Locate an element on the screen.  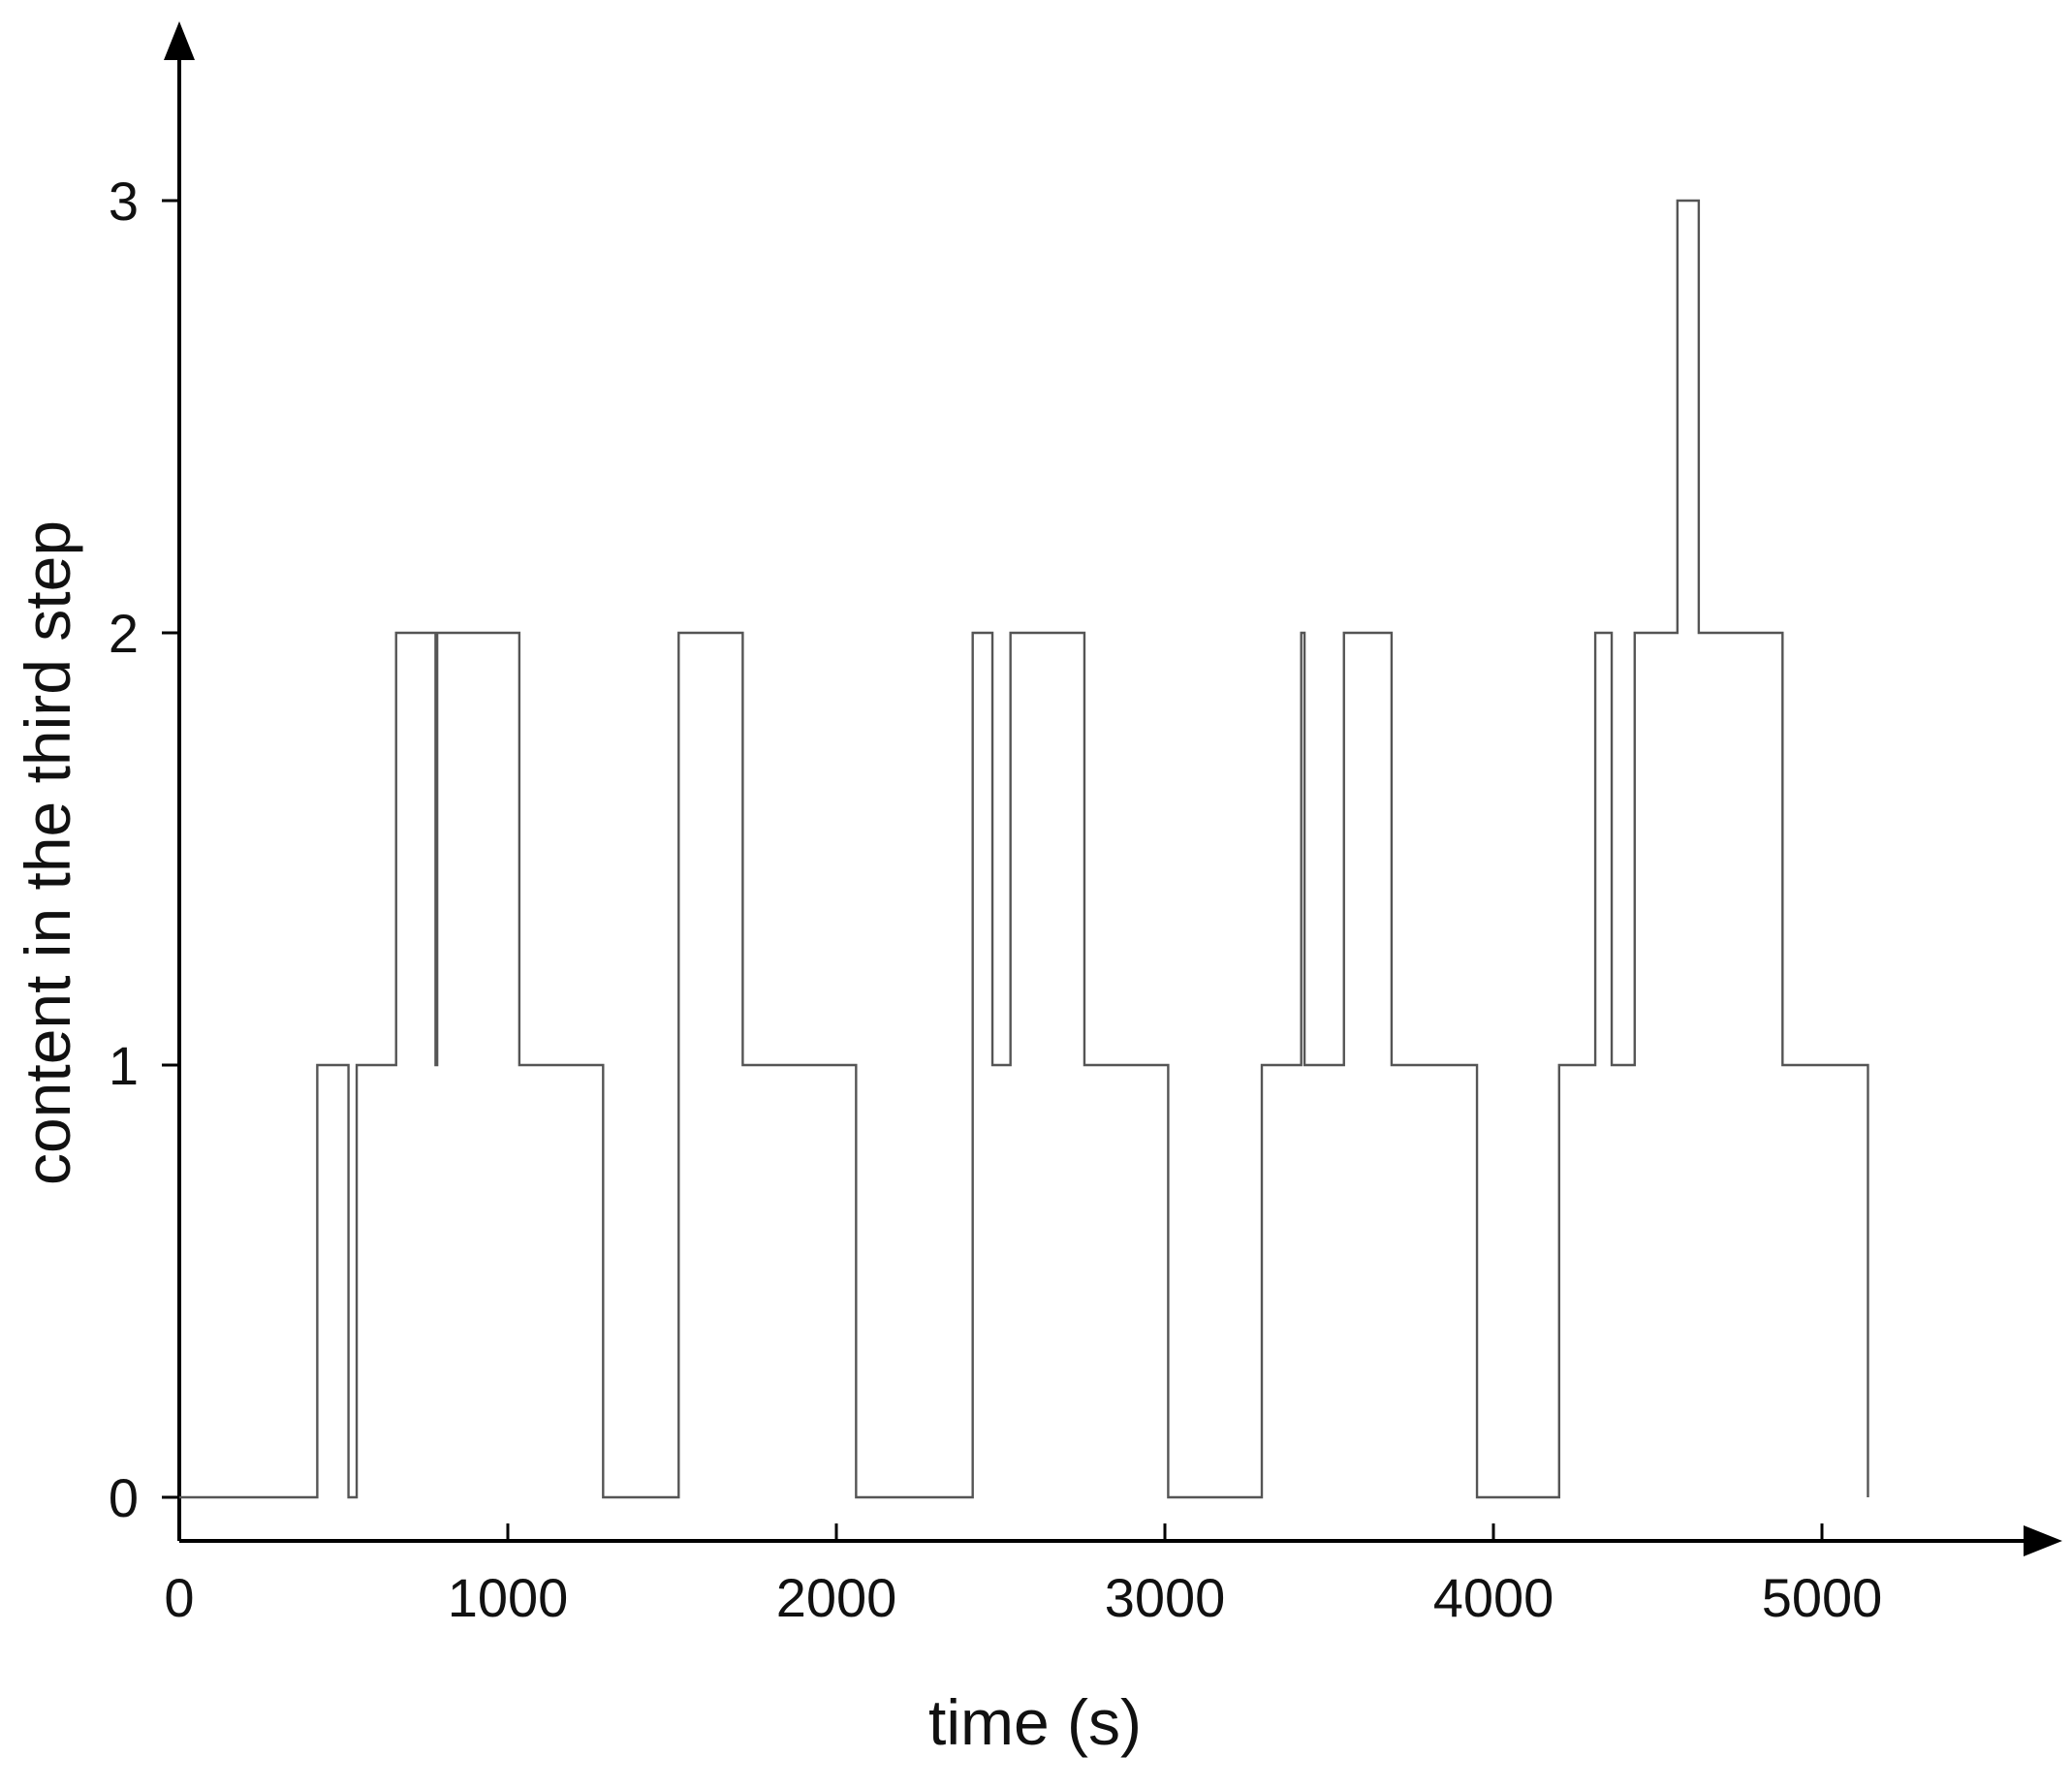
y-tick-label: 1 is located at coordinates (124, 1066).